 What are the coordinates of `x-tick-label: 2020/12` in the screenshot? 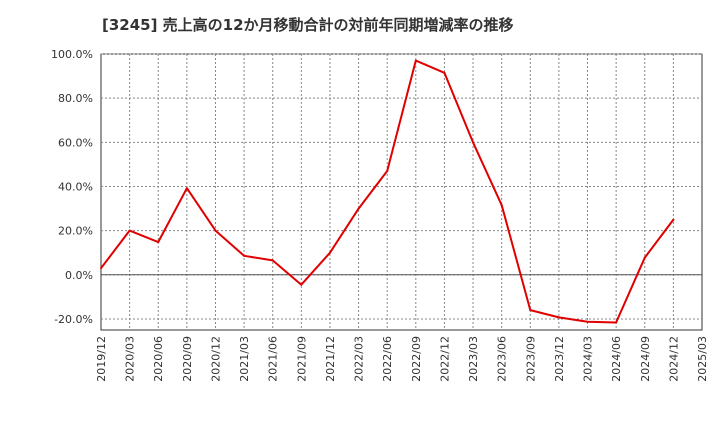 It's located at (215, 359).